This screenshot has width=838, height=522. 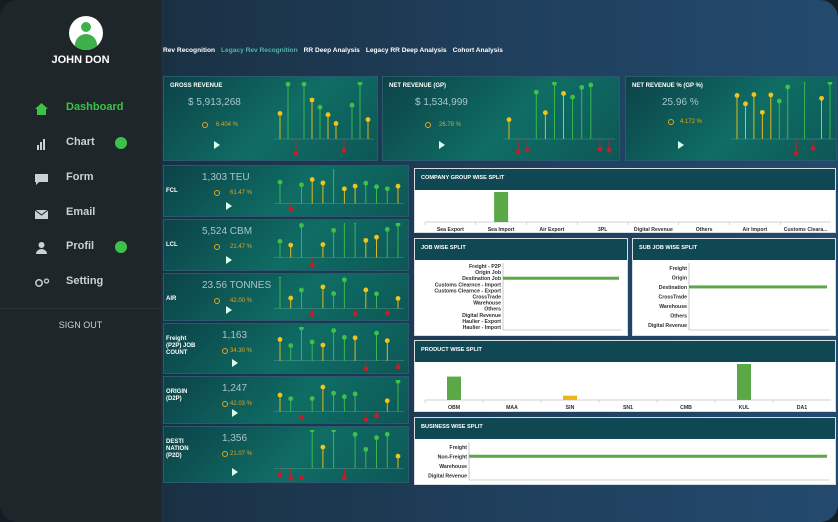 I want to click on gross-revenue-card: GROSS REVENUE $ 5,913,268 6.404 %, so click(x=270, y=118).